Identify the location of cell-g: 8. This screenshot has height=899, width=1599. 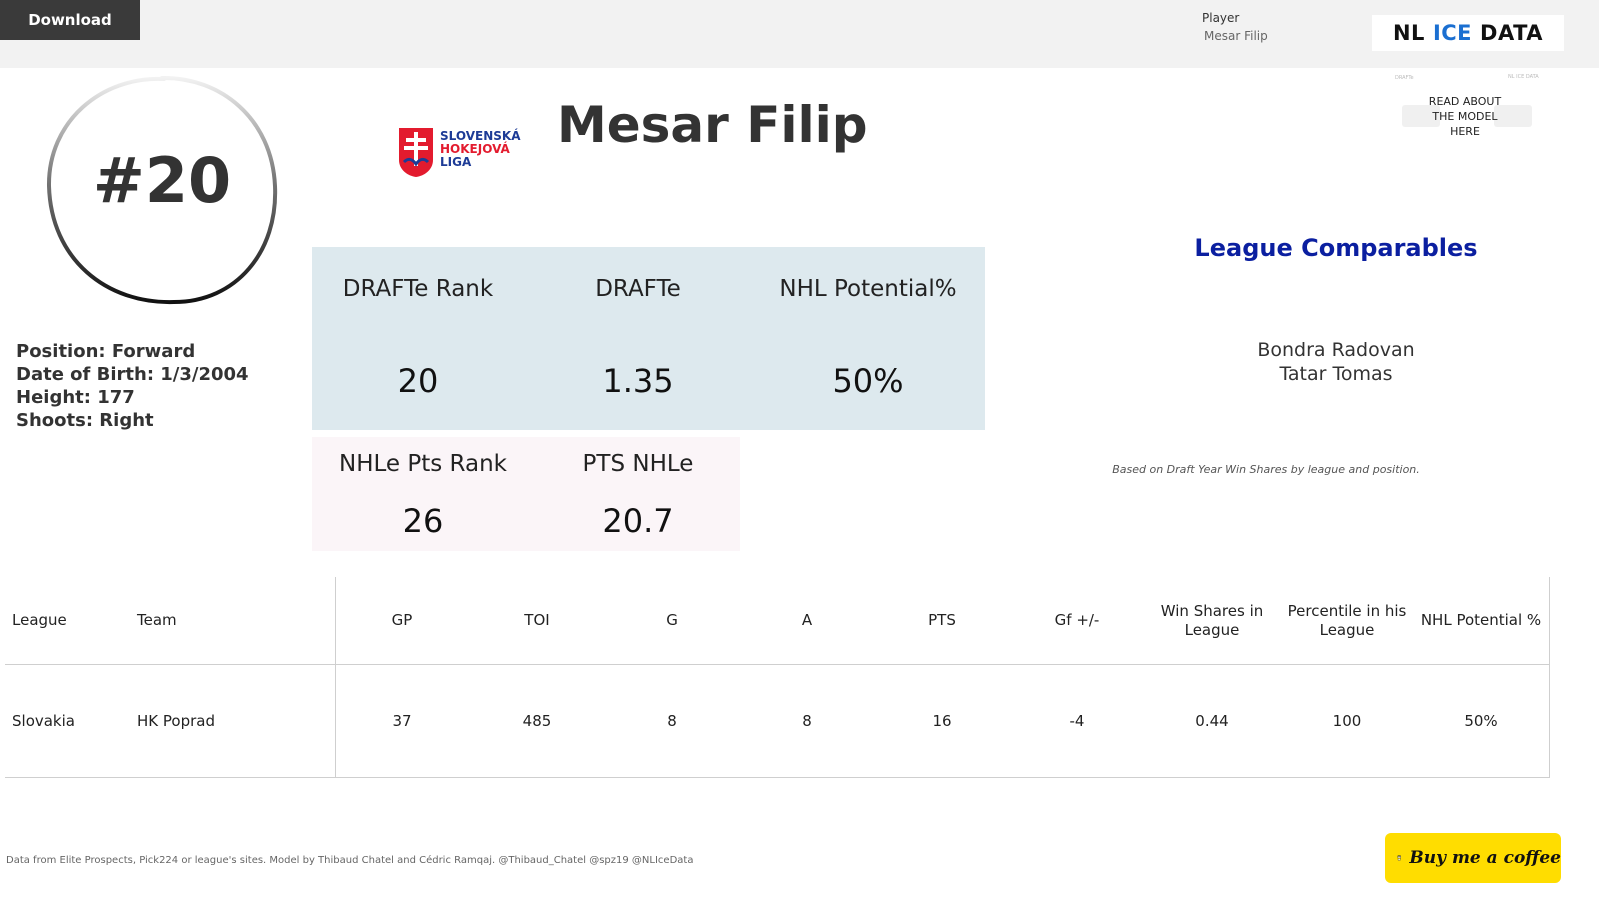
(672, 721).